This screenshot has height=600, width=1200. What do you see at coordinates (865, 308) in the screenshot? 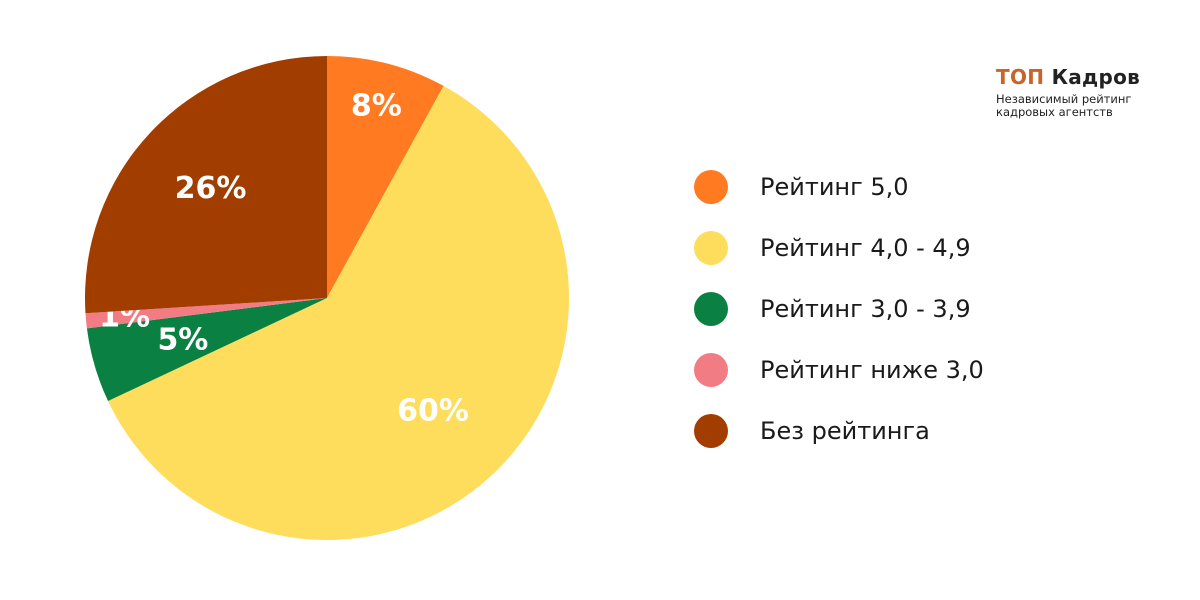
I see `legend-label: Рейтинг 3,0 - 3,9` at bounding box center [865, 308].